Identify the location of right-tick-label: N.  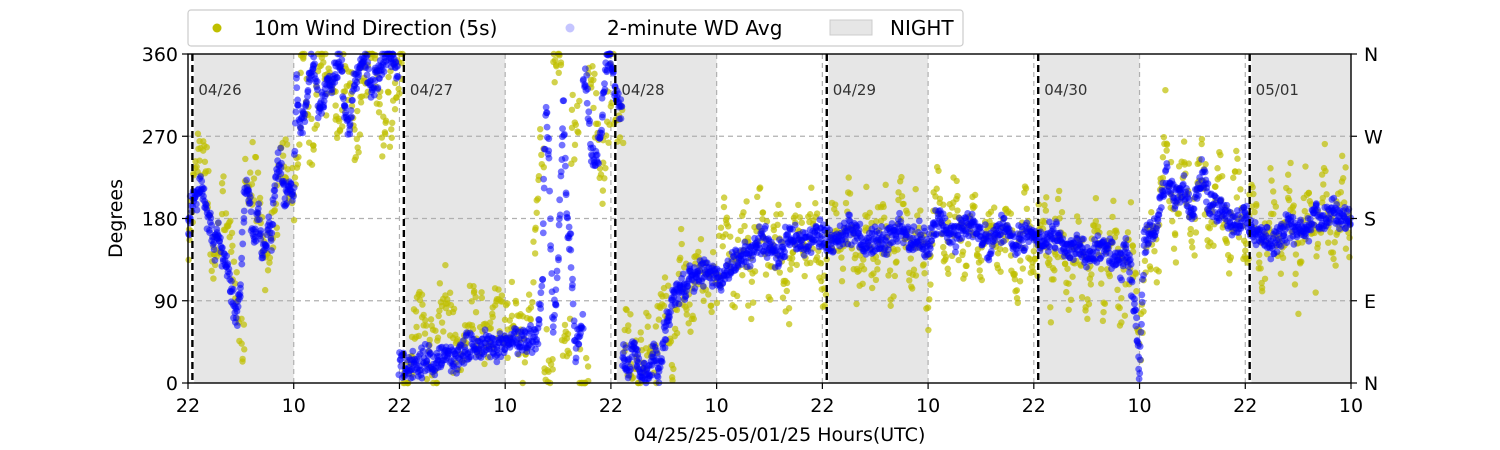
(1371, 55).